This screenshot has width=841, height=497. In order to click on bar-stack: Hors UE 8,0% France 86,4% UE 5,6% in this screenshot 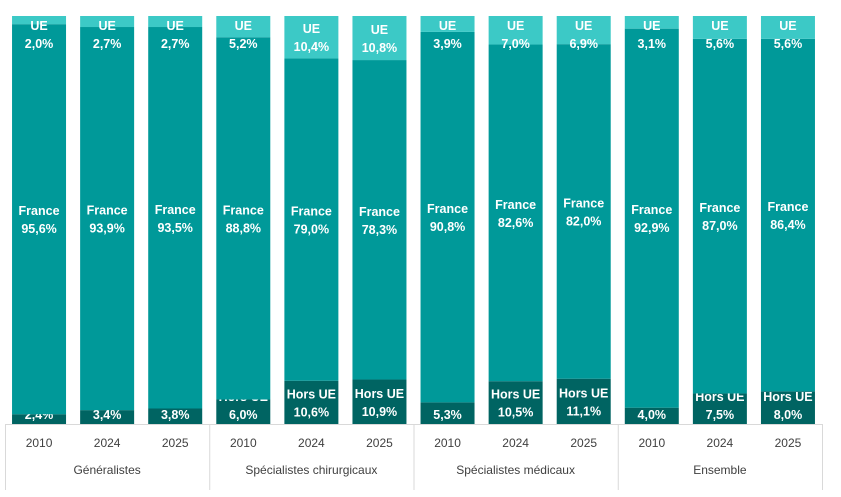, I will do `click(787, 220)`.